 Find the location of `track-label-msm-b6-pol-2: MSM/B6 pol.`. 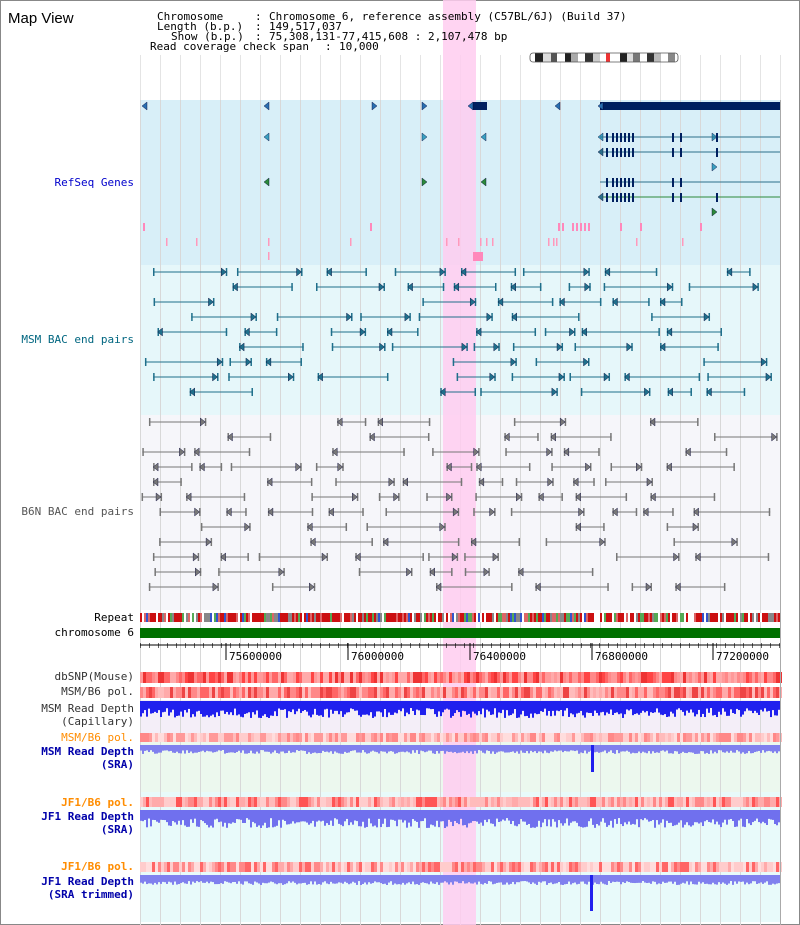

track-label-msm-b6-pol-2: MSM/B6 pol. is located at coordinates (97, 737).